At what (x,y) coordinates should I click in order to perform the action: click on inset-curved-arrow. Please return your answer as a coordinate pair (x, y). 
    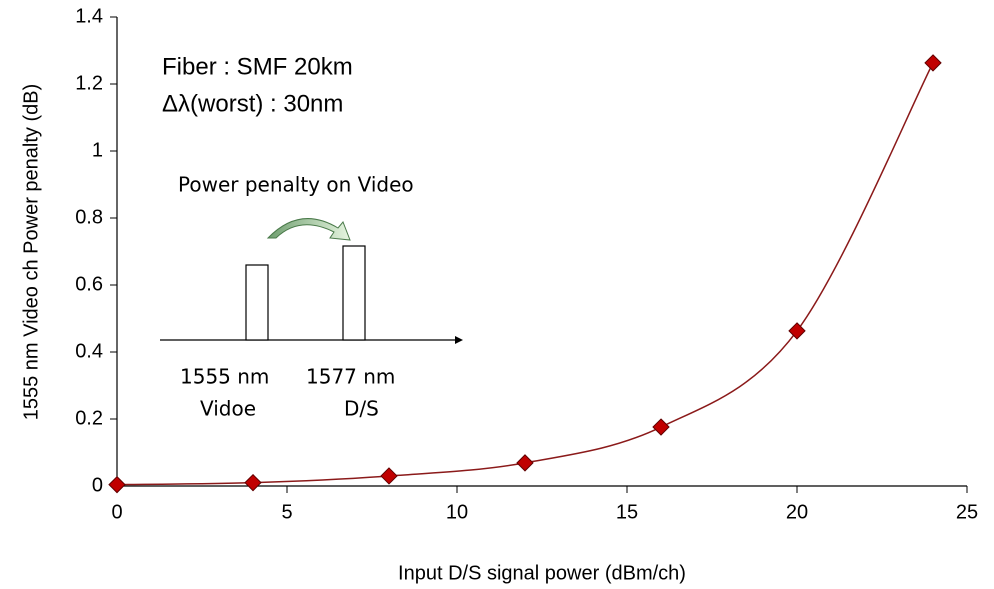
    Looking at the image, I should click on (308, 229).